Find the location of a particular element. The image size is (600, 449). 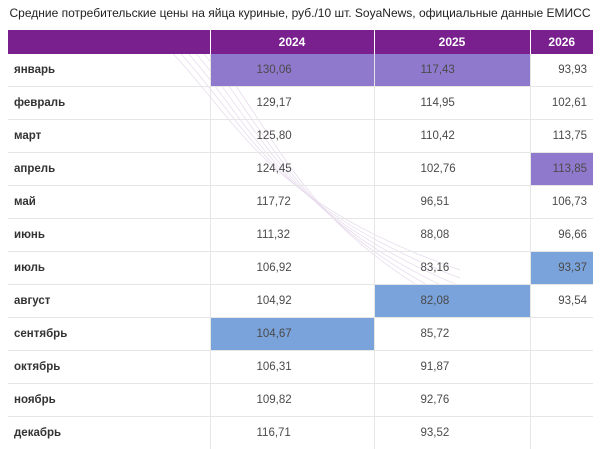

price-cell-2024: 116,71 is located at coordinates (291, 432).